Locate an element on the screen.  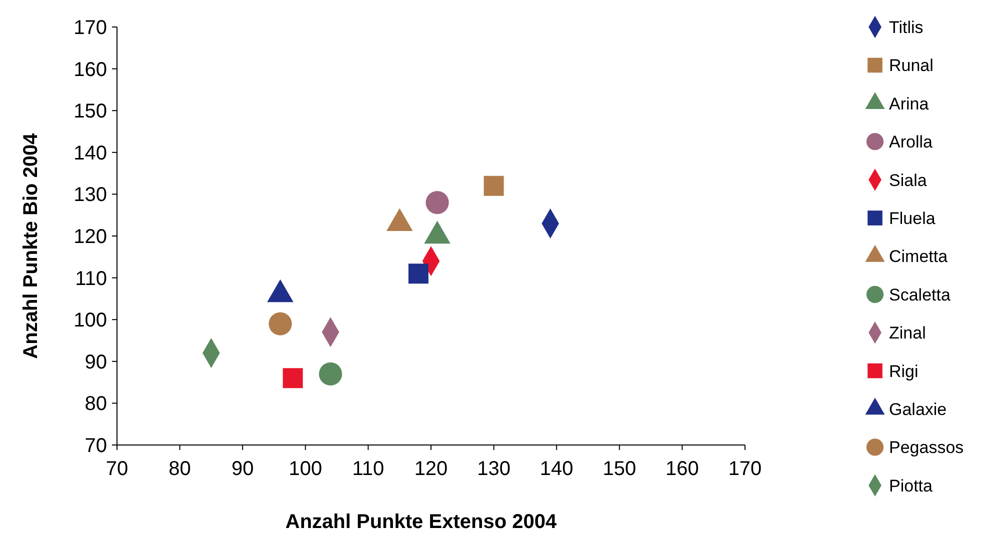
y-tick-label: 90 is located at coordinates (95, 362).